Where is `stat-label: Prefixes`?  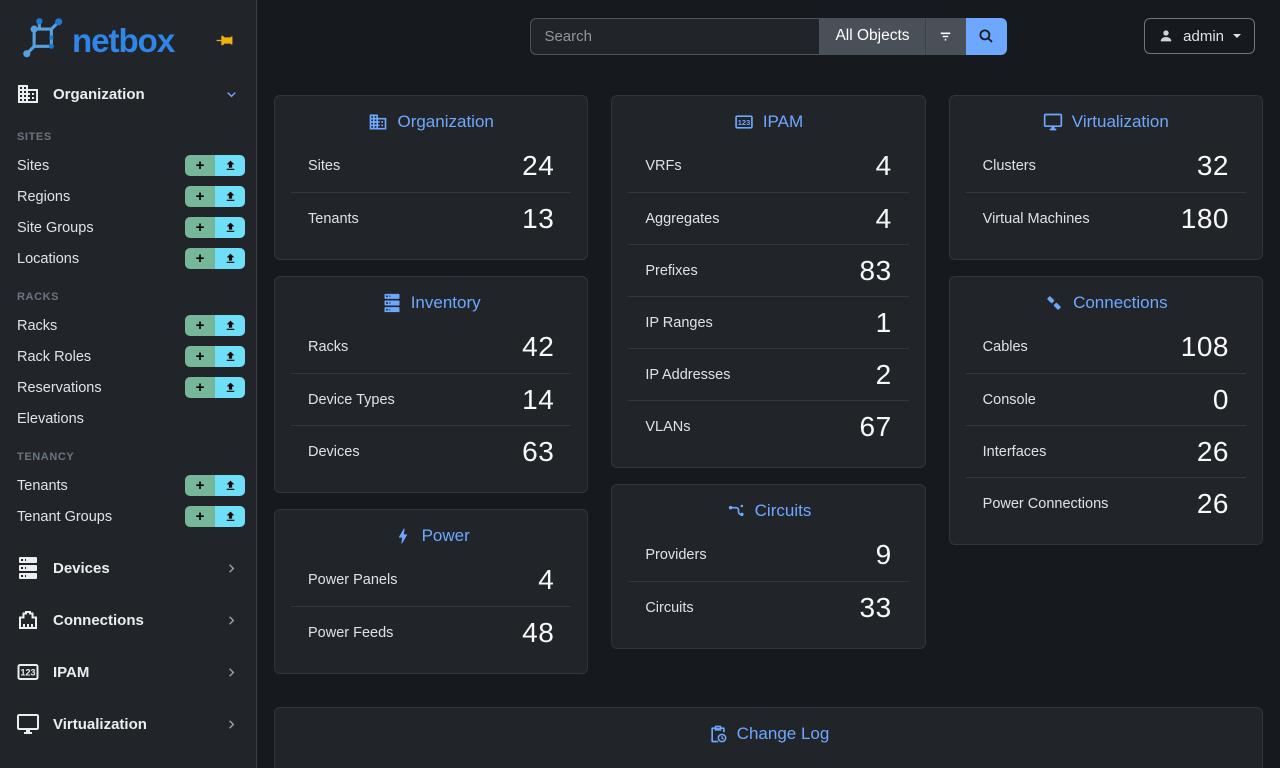 stat-label: Prefixes is located at coordinates (671, 270).